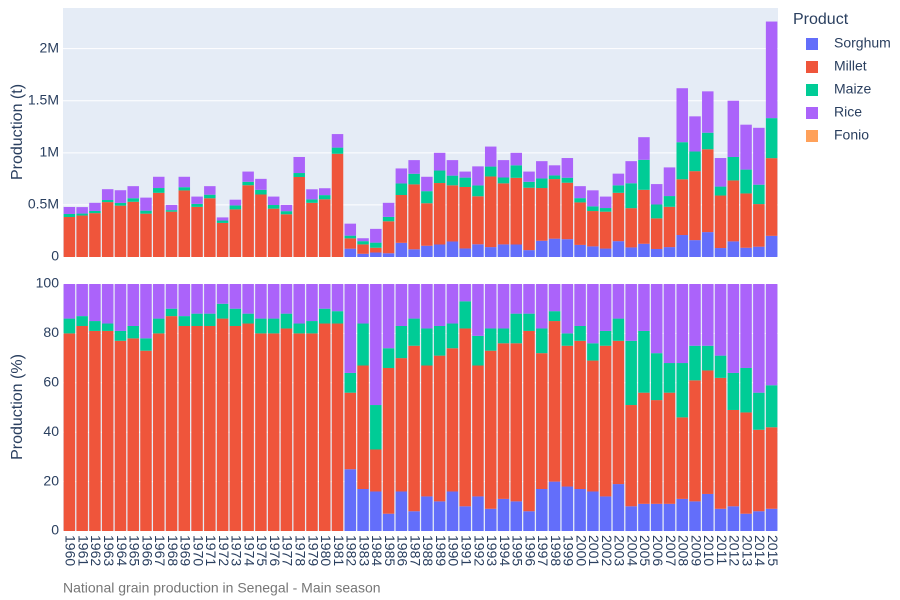 The width and height of the screenshot is (900, 600). What do you see at coordinates (147, 550) in the screenshot?
I see `x-tick-label: 1966` at bounding box center [147, 550].